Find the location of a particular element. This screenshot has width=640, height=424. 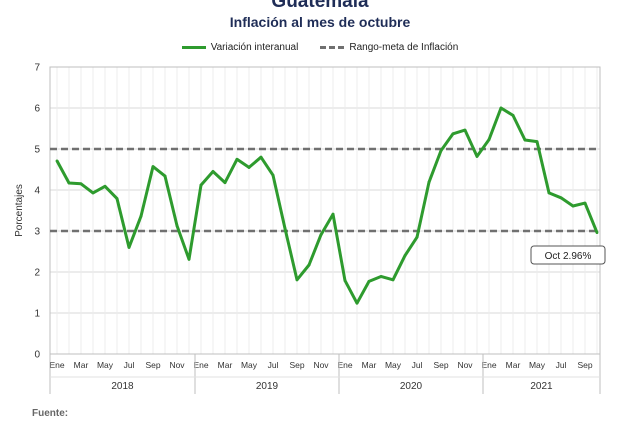

year-label: 2019 is located at coordinates (267, 386).